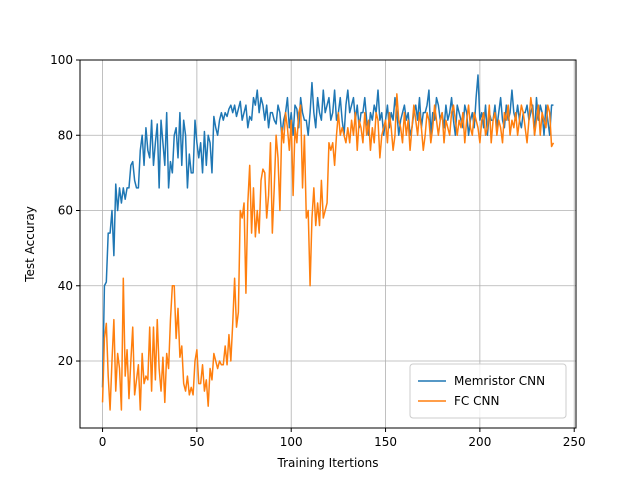  I want to click on x-axis-label: Training Itertions, so click(328, 463).